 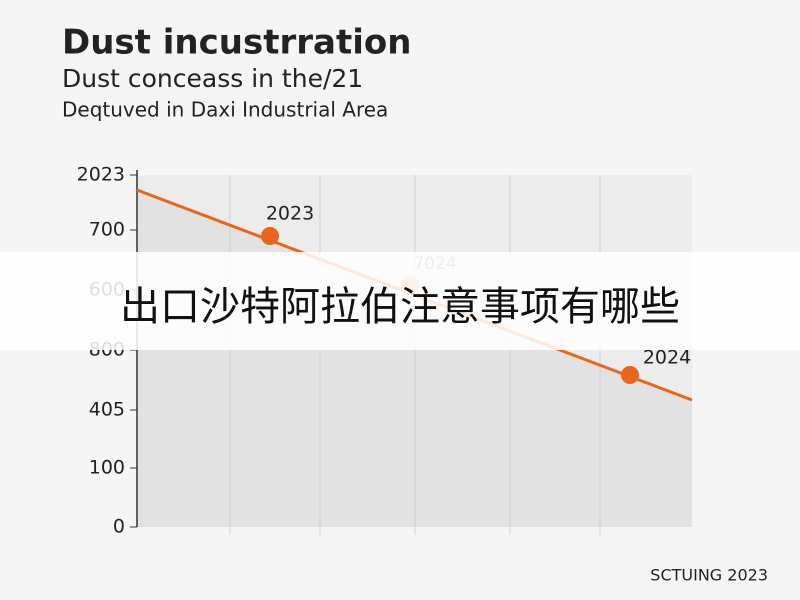 I want to click on title: Dust incustrration, so click(x=236, y=43).